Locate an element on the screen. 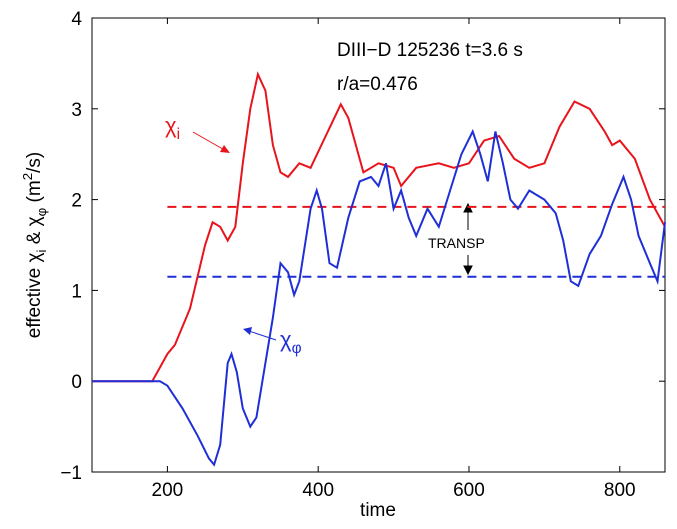  annotation: r/a=0.476 is located at coordinates (377, 84).